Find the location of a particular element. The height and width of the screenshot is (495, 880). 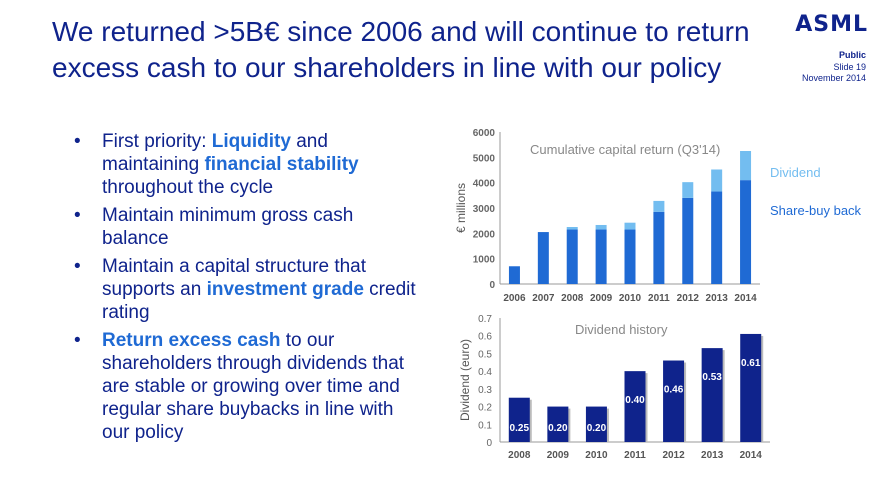

slide-meta: Public Slide 19 November 2014 is located at coordinates (834, 67).